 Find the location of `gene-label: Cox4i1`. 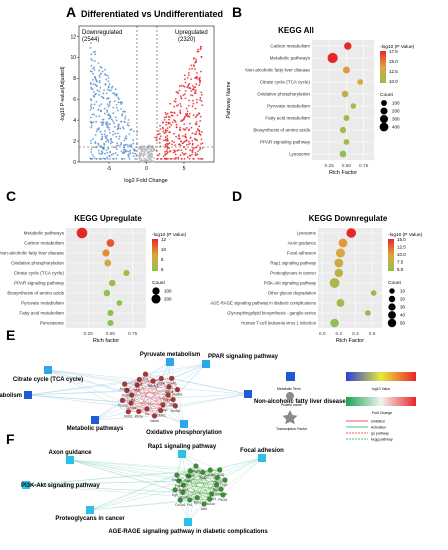

gene-label: Cox4i1 is located at coordinates (172, 383).